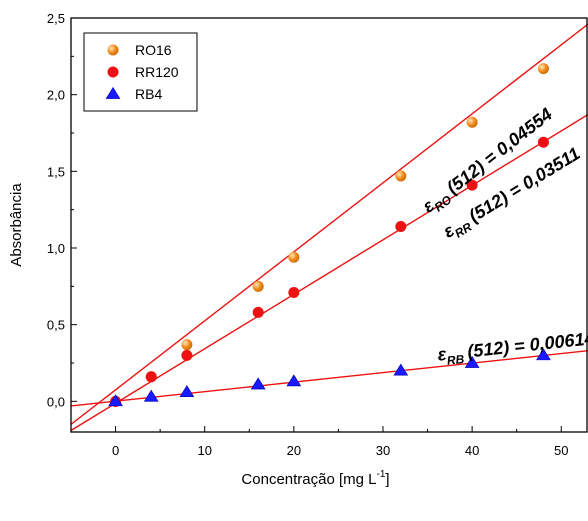 The width and height of the screenshot is (588, 521). What do you see at coordinates (115, 450) in the screenshot?
I see `x-tick-label: 0` at bounding box center [115, 450].